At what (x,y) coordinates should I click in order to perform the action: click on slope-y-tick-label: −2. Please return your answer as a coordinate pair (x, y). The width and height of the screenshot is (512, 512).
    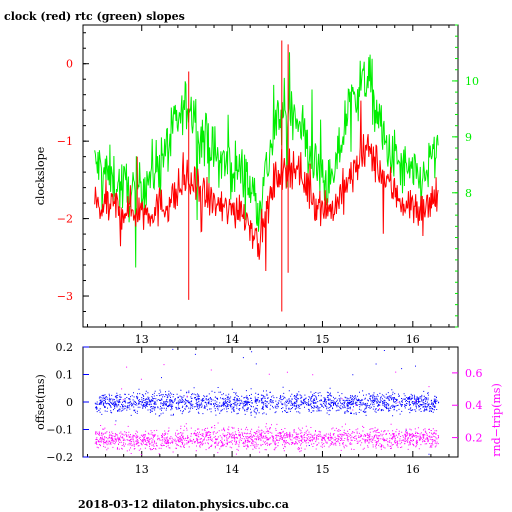
    Looking at the image, I should click on (65, 219).